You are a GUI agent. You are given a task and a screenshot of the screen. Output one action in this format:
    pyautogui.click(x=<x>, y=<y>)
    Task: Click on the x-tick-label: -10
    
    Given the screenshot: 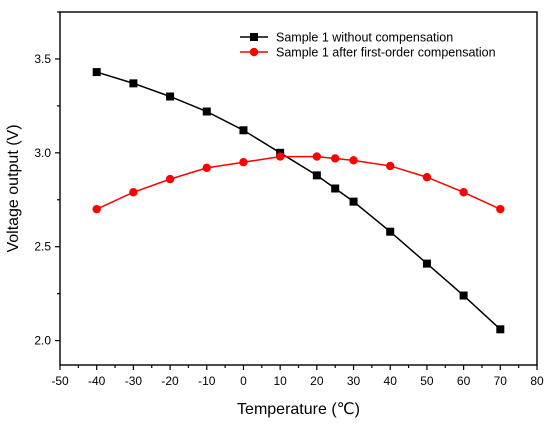 What is the action you would take?
    pyautogui.click(x=207, y=381)
    